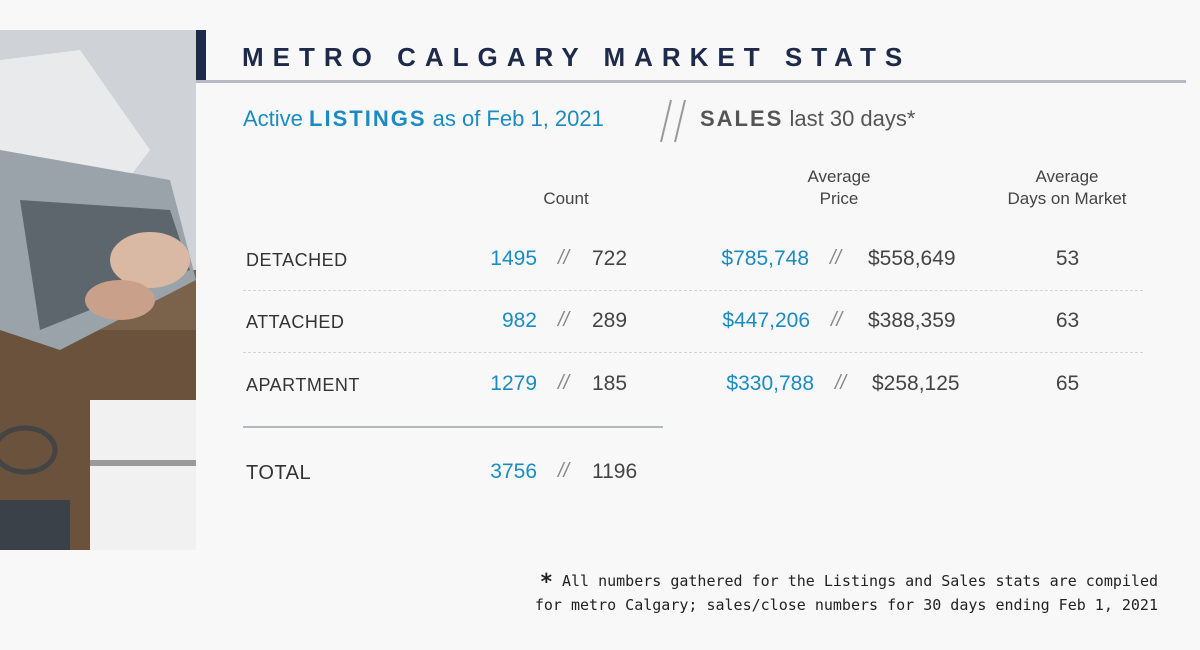 The width and height of the screenshot is (1200, 650). Describe the element at coordinates (916, 383) in the screenshot. I see `sales-price: $258,125` at that location.